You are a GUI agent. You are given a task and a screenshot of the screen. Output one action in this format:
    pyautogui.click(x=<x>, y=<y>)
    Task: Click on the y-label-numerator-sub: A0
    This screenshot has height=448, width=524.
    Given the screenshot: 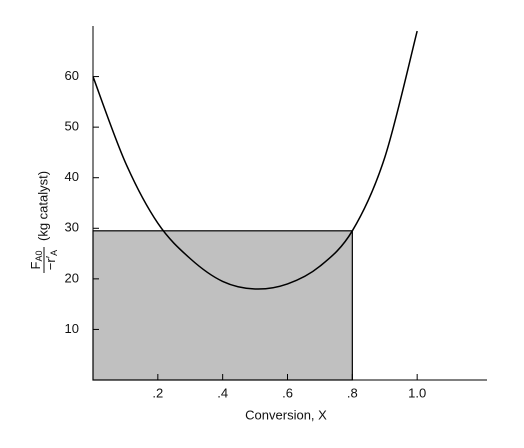 What is the action you would take?
    pyautogui.click(x=39, y=256)
    